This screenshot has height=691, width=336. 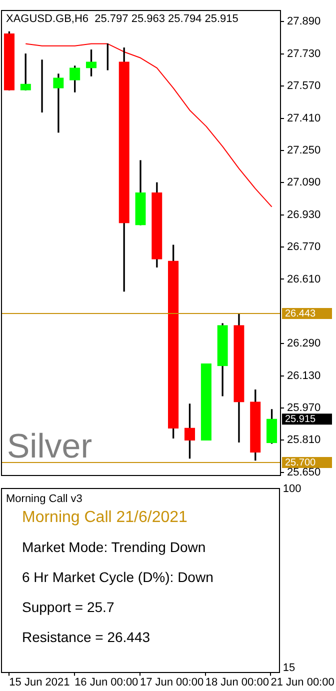 I want to click on chart-title: XAGUSD.GB,H6 25.797 25.963 25.794 25.915, so click(x=122, y=19).